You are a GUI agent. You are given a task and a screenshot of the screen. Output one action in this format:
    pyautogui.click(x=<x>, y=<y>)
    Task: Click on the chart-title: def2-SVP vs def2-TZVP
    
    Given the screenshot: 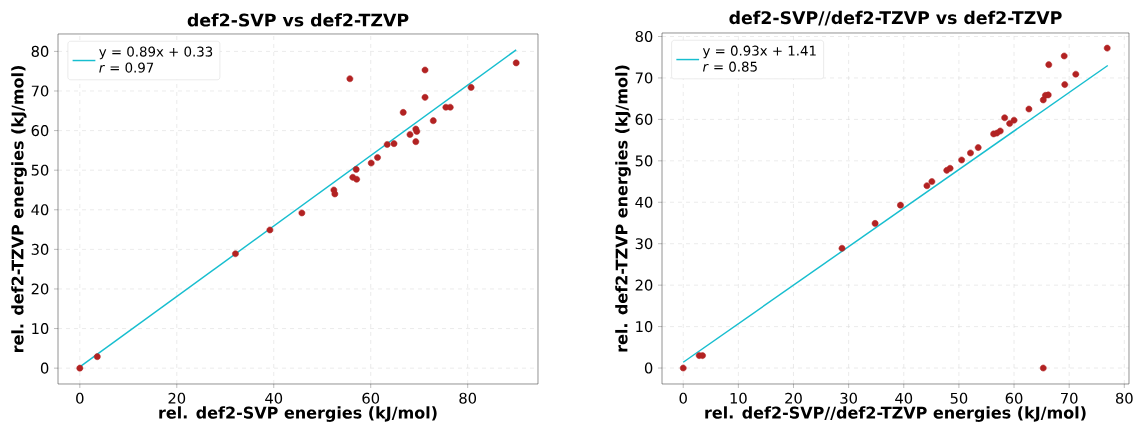 What is the action you would take?
    pyautogui.click(x=298, y=20)
    